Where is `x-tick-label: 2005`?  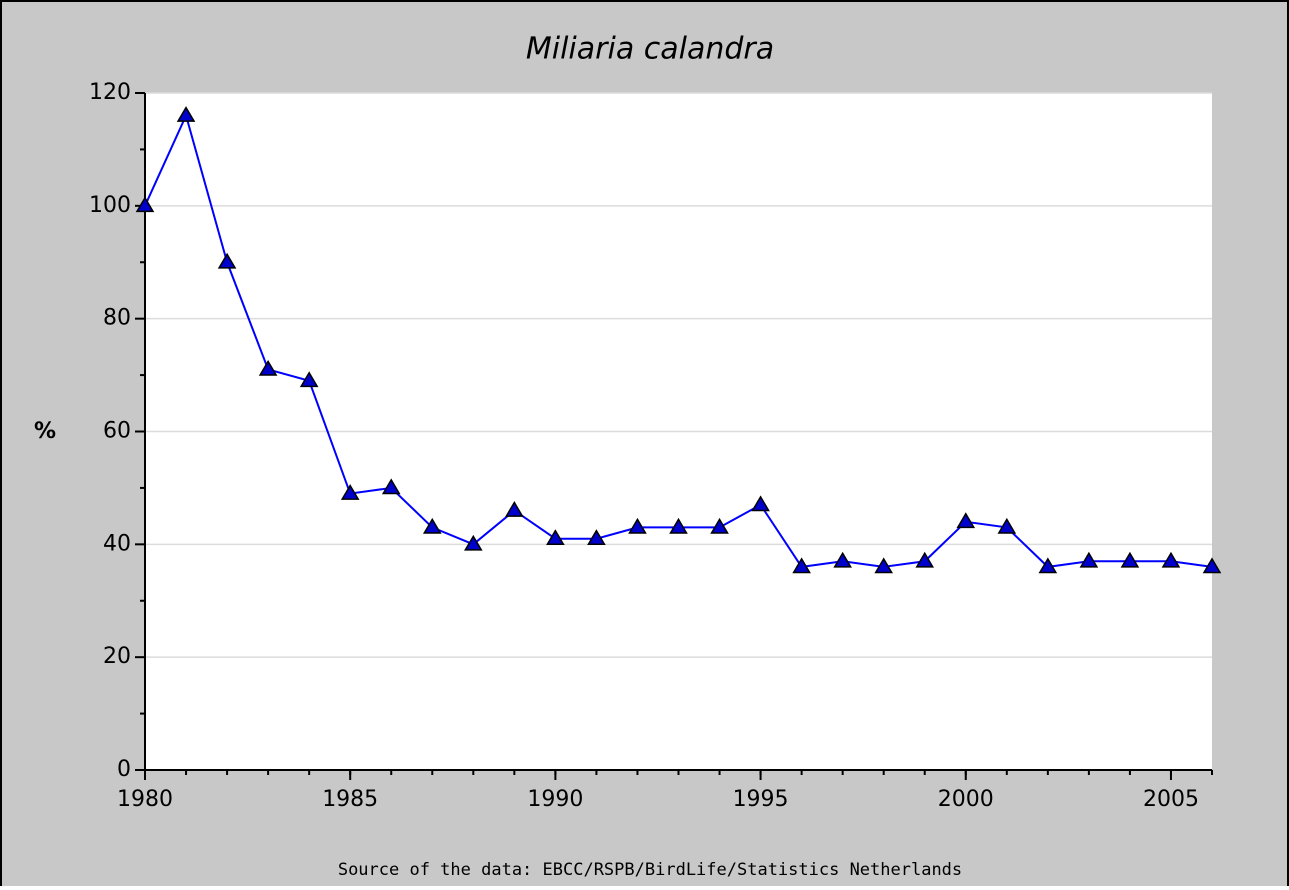
x-tick-label: 2005 is located at coordinates (1171, 799).